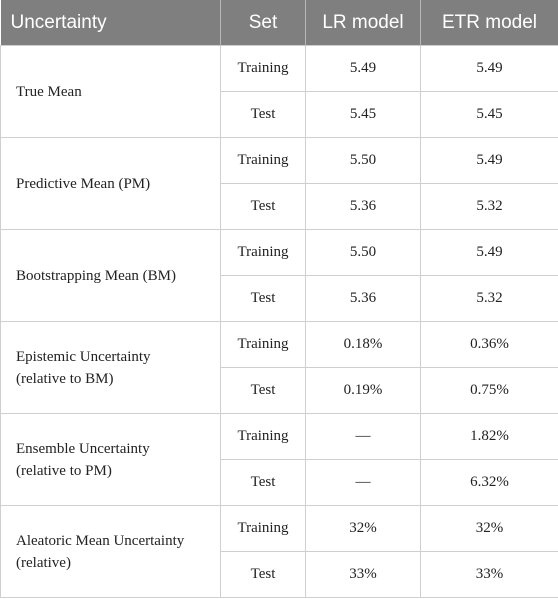  Describe the element at coordinates (110, 459) in the screenshot. I see `group-label: Ensemble Uncertainty (relative to PM)` at that location.